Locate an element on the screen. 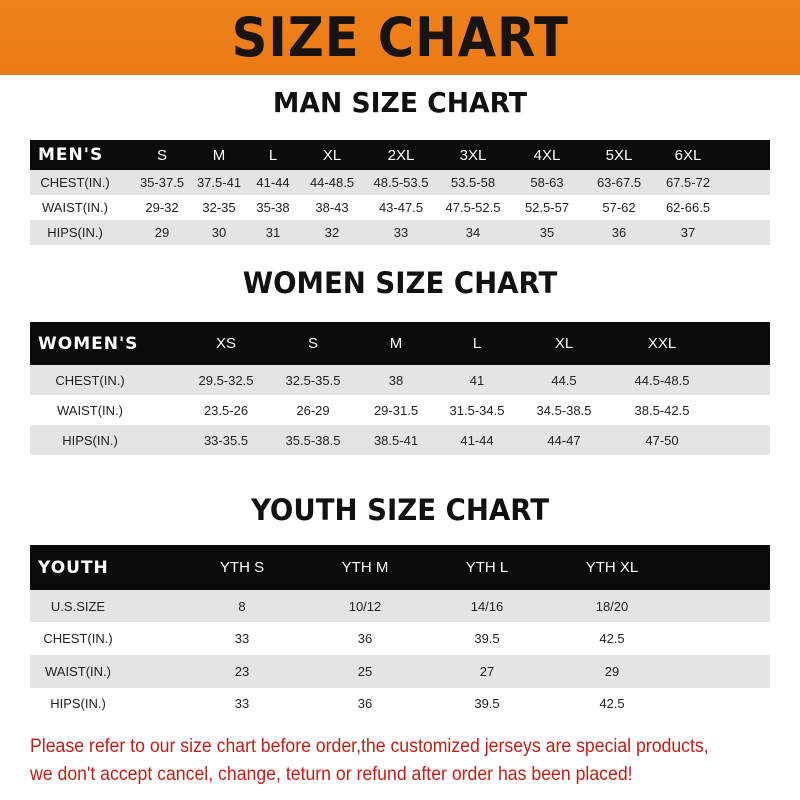 Image resolution: width=800 pixels, height=800 pixels. table-cell: 29.5-32.5 is located at coordinates (226, 380).